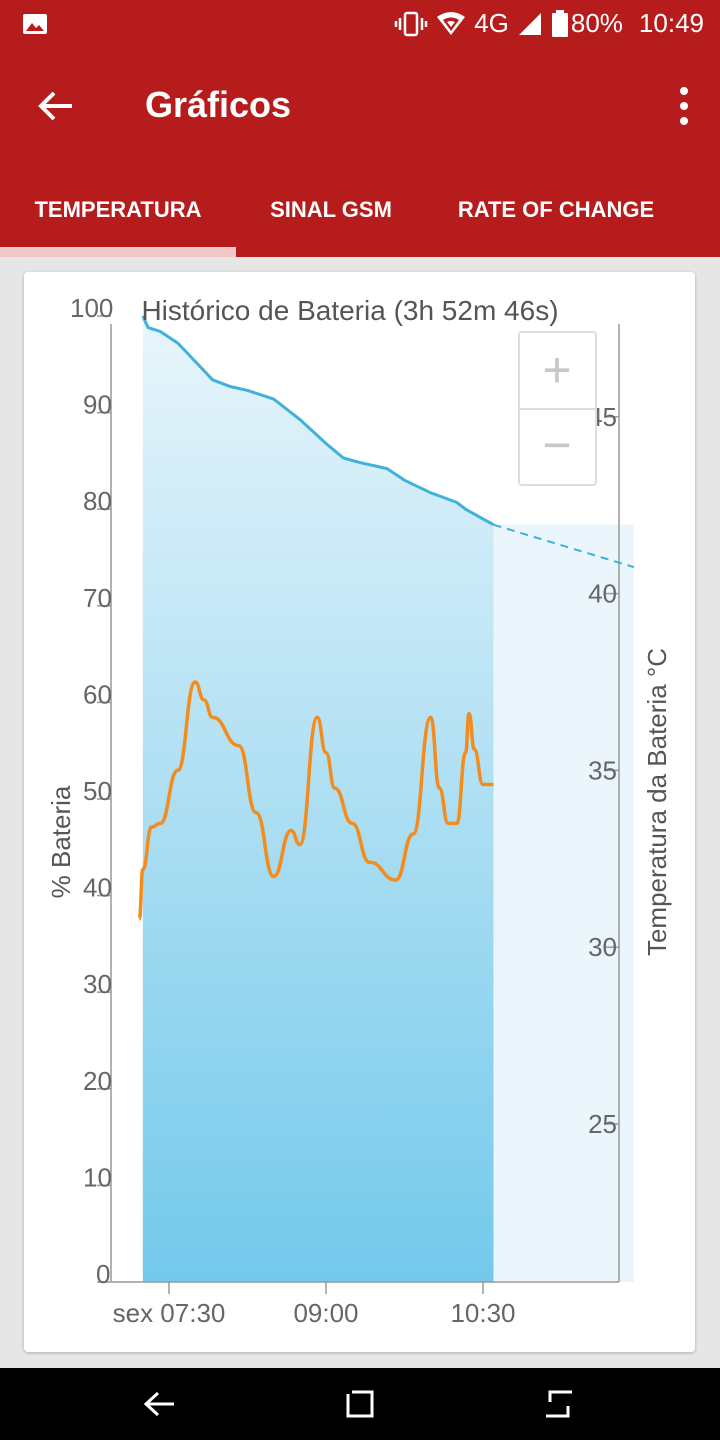  What do you see at coordinates (602, 1124) in the screenshot?
I see `right-axis-tick-label: 25` at bounding box center [602, 1124].